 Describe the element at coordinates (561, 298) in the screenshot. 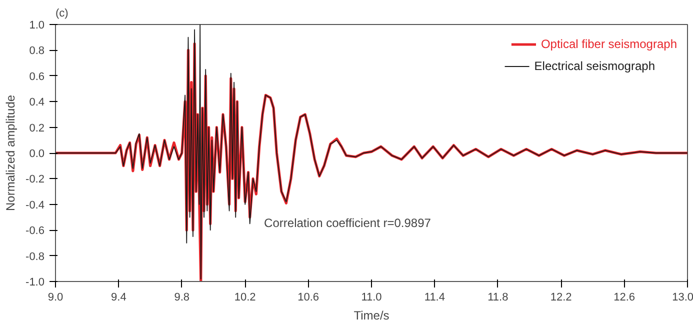

I see `x-tick-label: 12.2` at that location.